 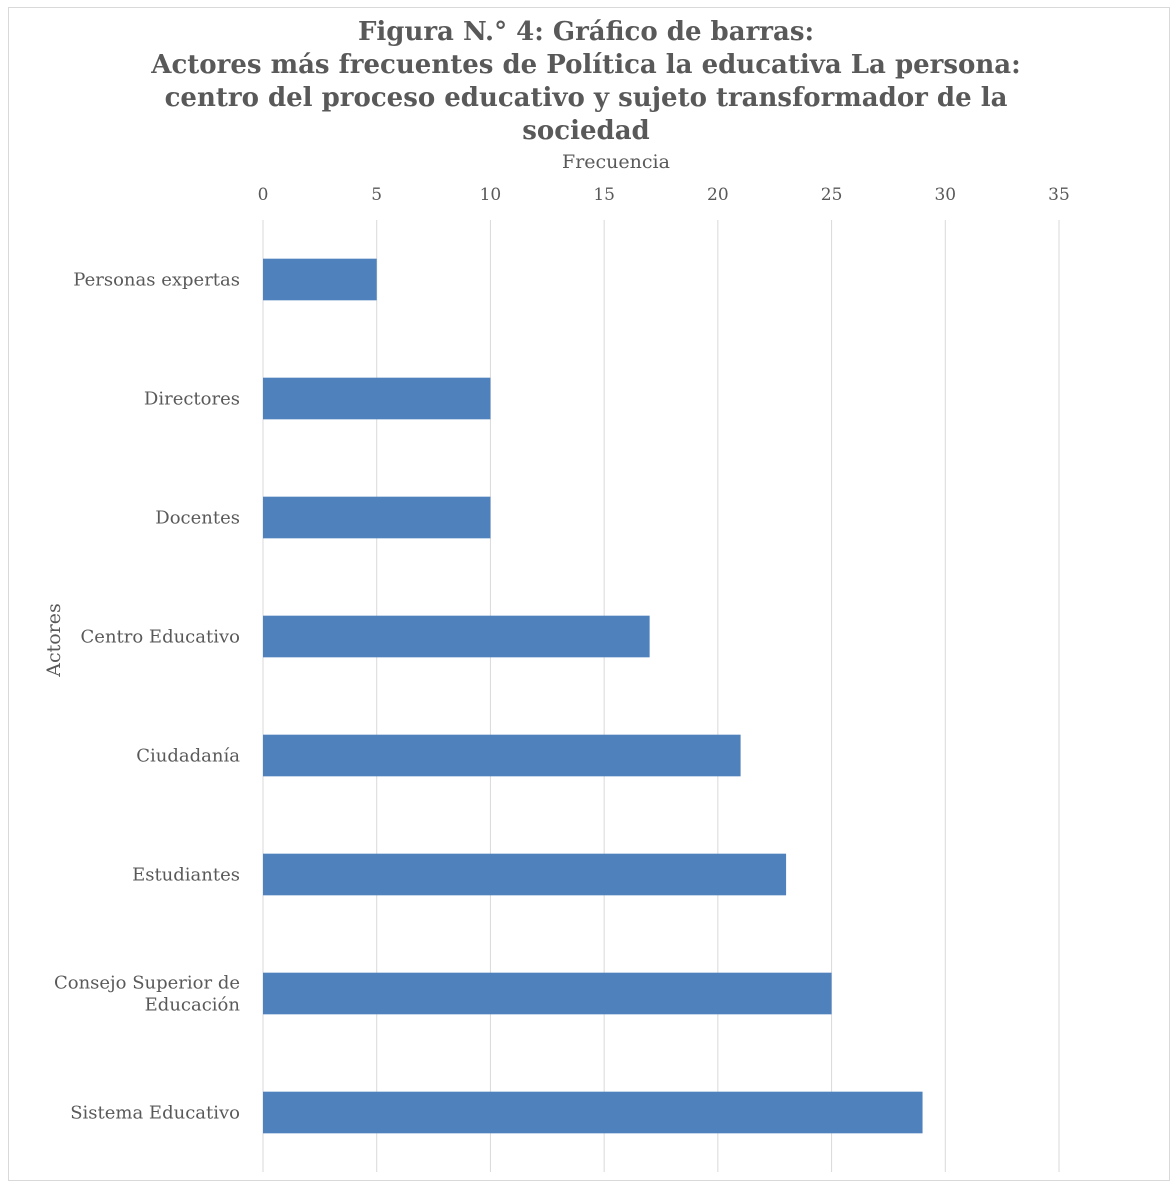 What do you see at coordinates (263, 195) in the screenshot?
I see `x-tick-label-0: 0` at bounding box center [263, 195].